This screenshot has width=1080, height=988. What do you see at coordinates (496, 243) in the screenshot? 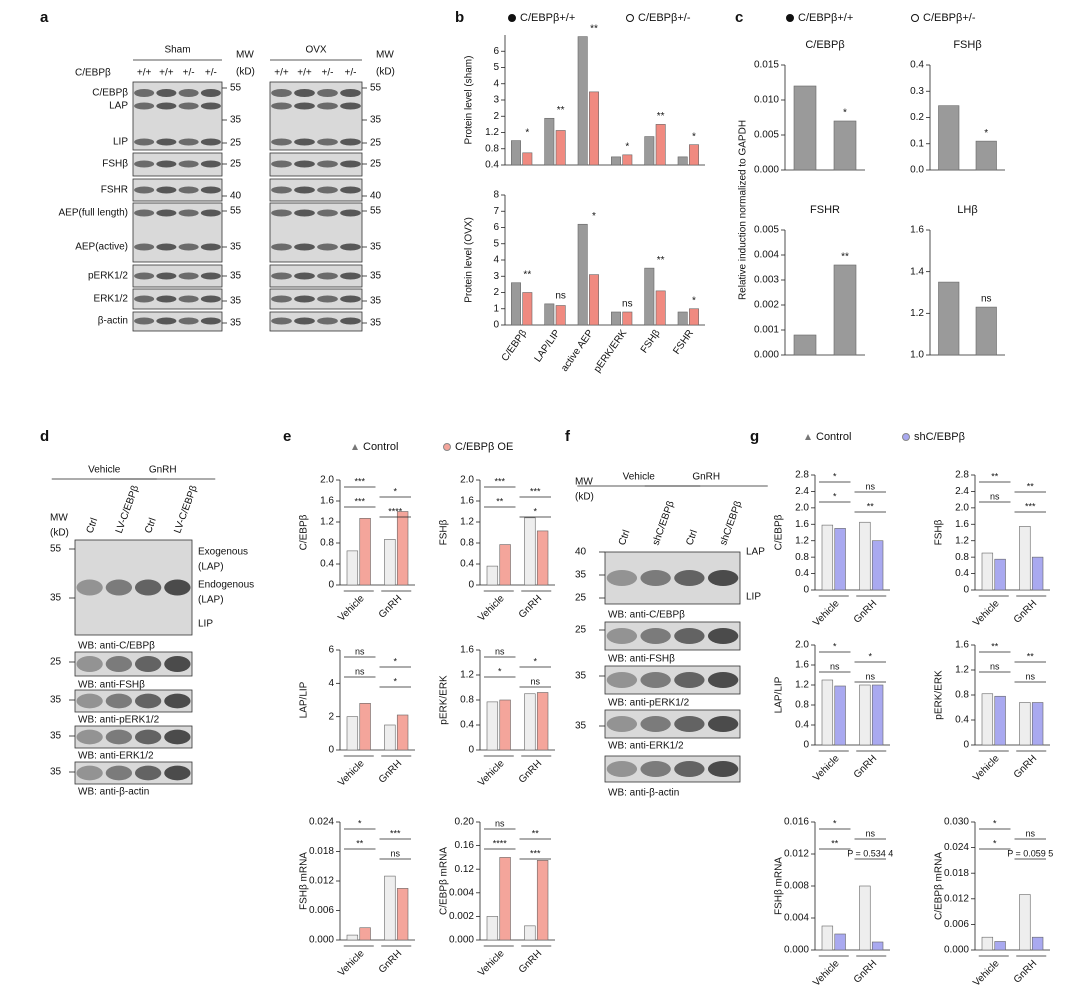
I see `y-tick-label: 5` at bounding box center [496, 243].